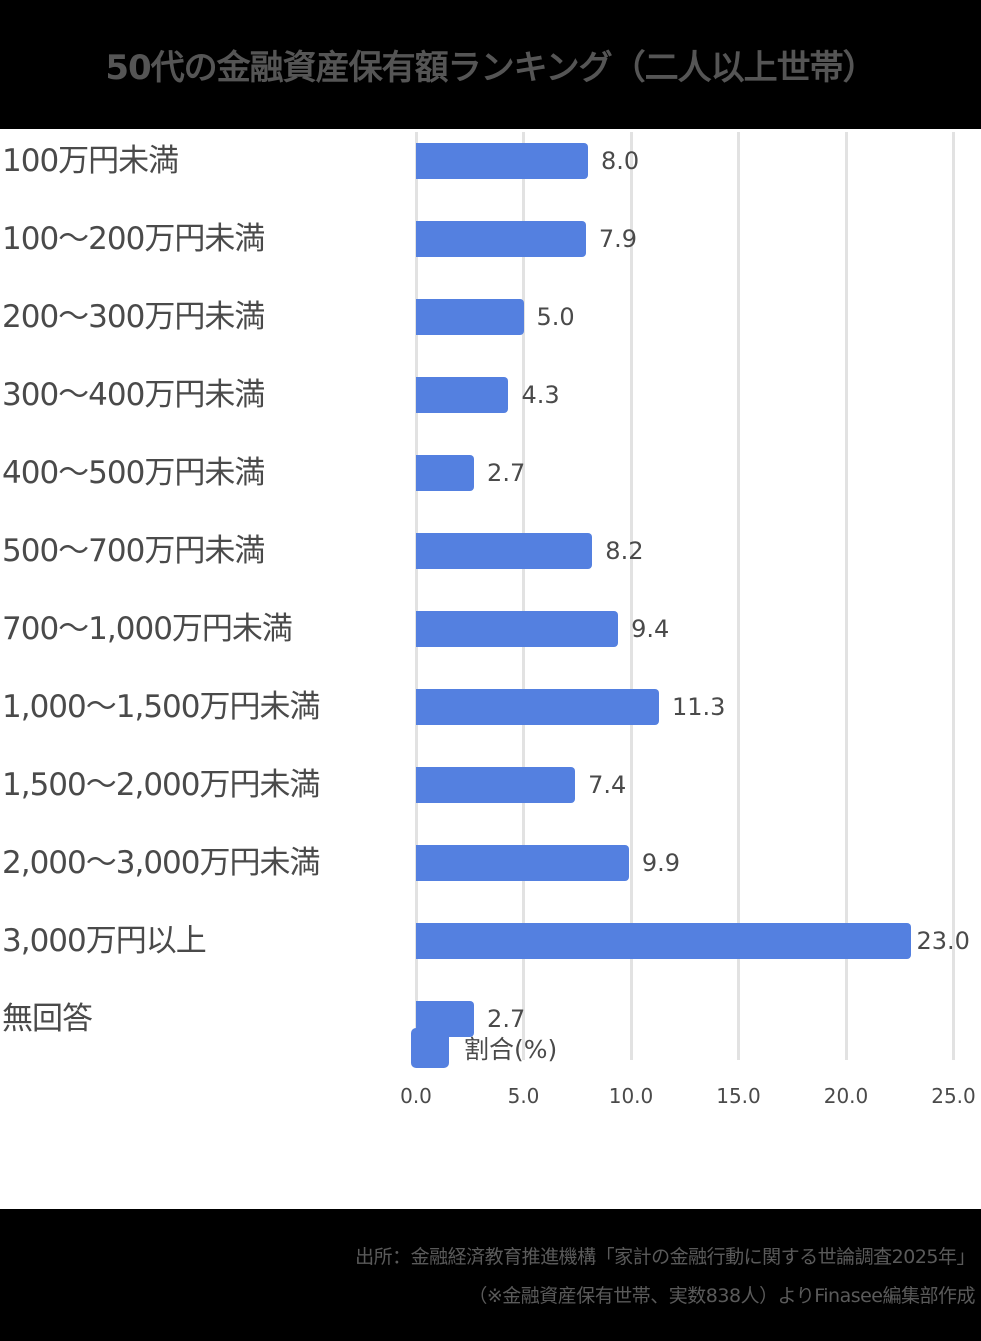 The image size is (981, 1341). I want to click on chart-header: 50代の金融資産保有額ランキング（二人以上世帯）, so click(490, 64).